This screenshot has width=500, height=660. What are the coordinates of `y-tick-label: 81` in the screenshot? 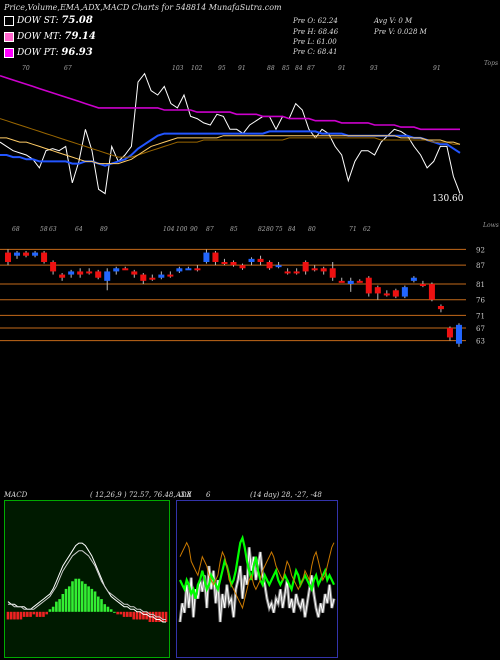 It's located at (480, 285).